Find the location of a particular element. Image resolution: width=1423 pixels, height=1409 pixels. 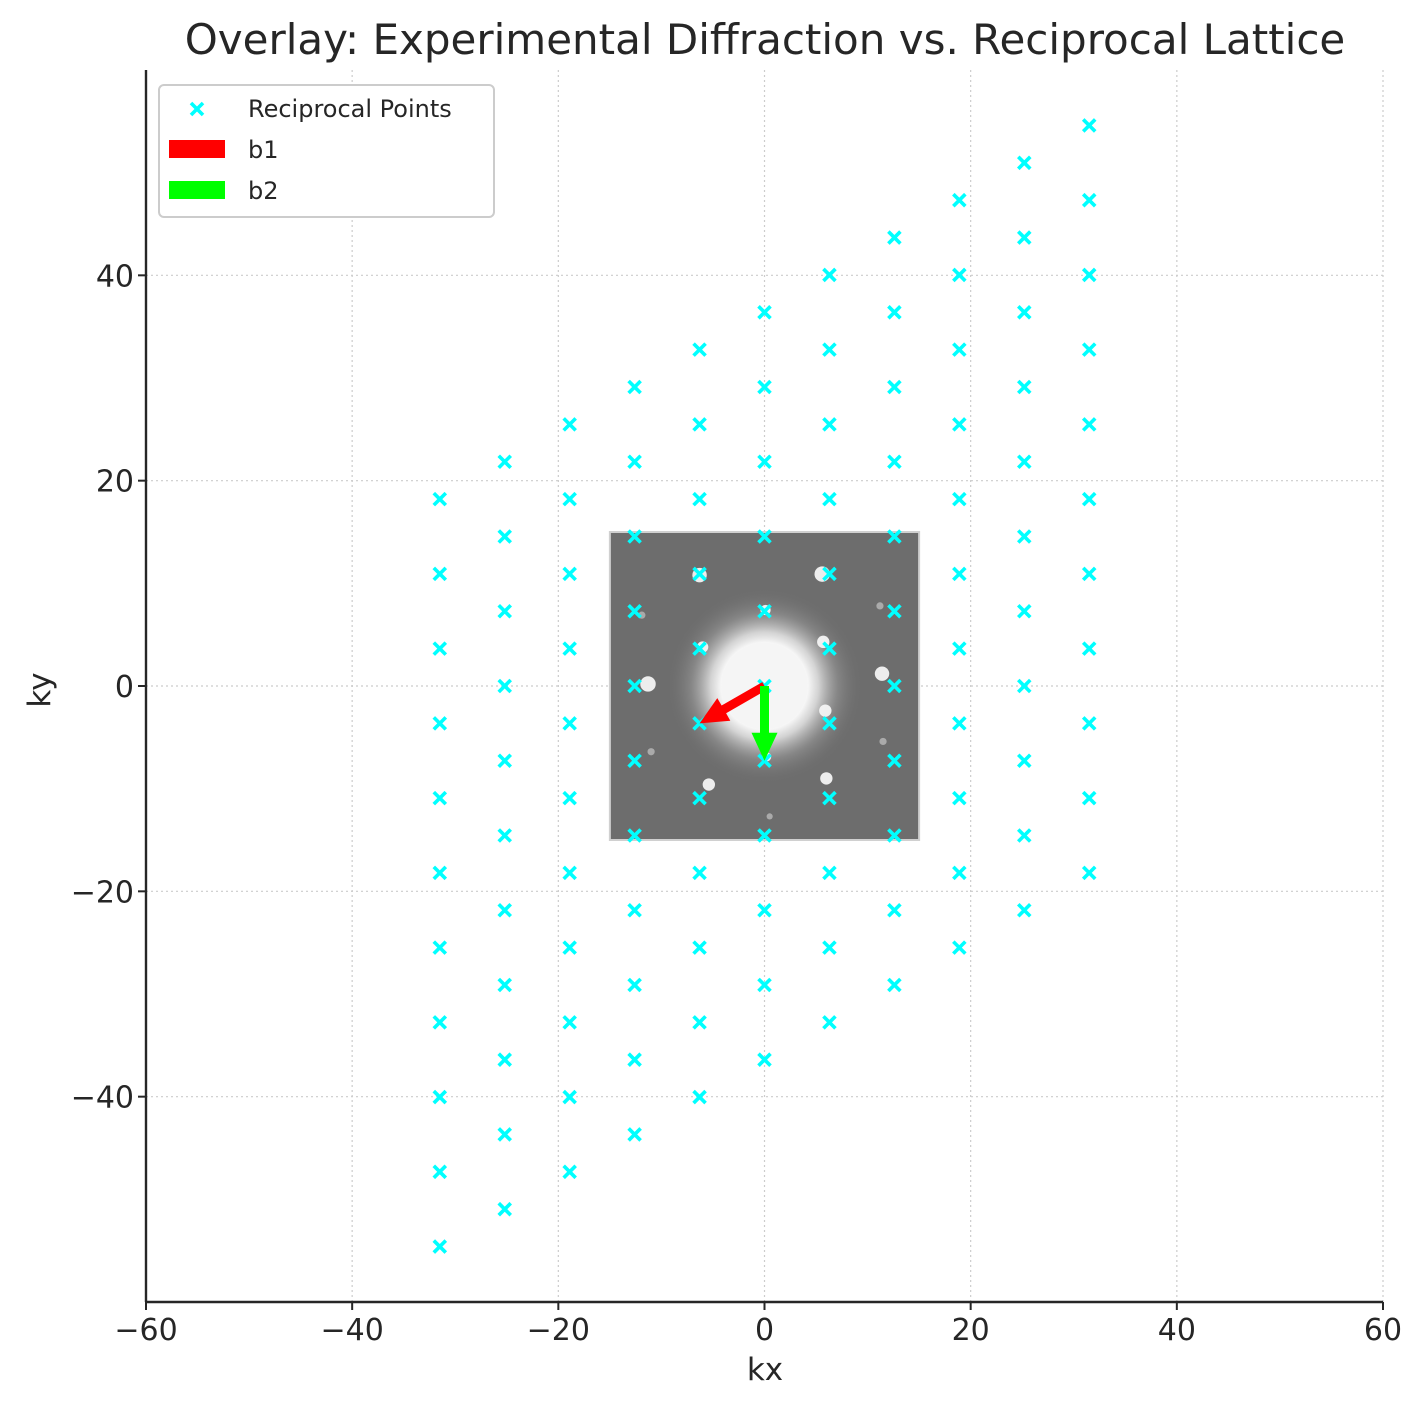

x-axis-label: kx is located at coordinates (765, 1370).